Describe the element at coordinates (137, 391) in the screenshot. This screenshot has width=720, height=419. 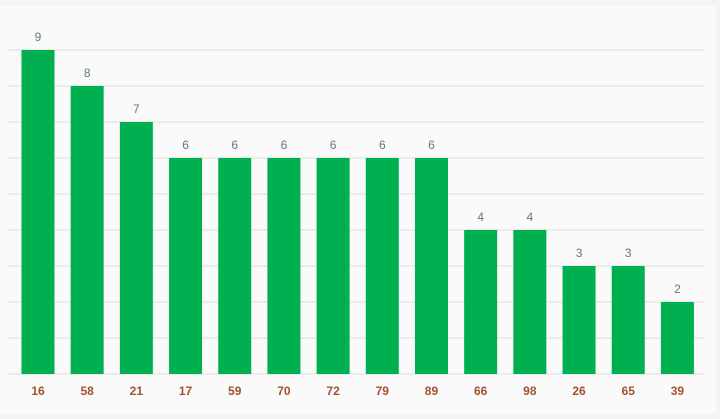
I see `x-tick-label: 21` at that location.